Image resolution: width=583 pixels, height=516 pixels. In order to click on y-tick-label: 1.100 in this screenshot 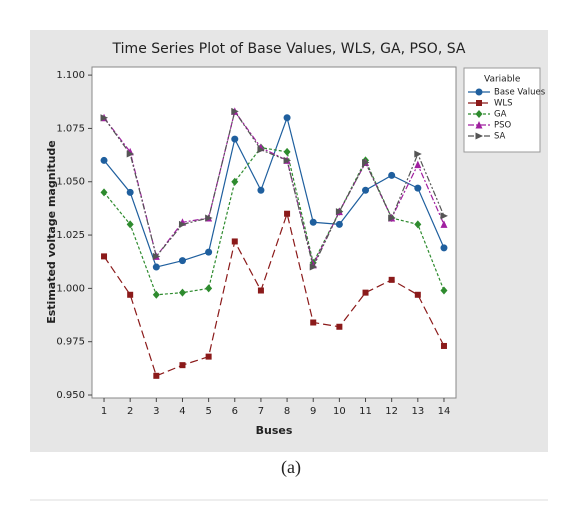, I will do `click(70, 75)`.